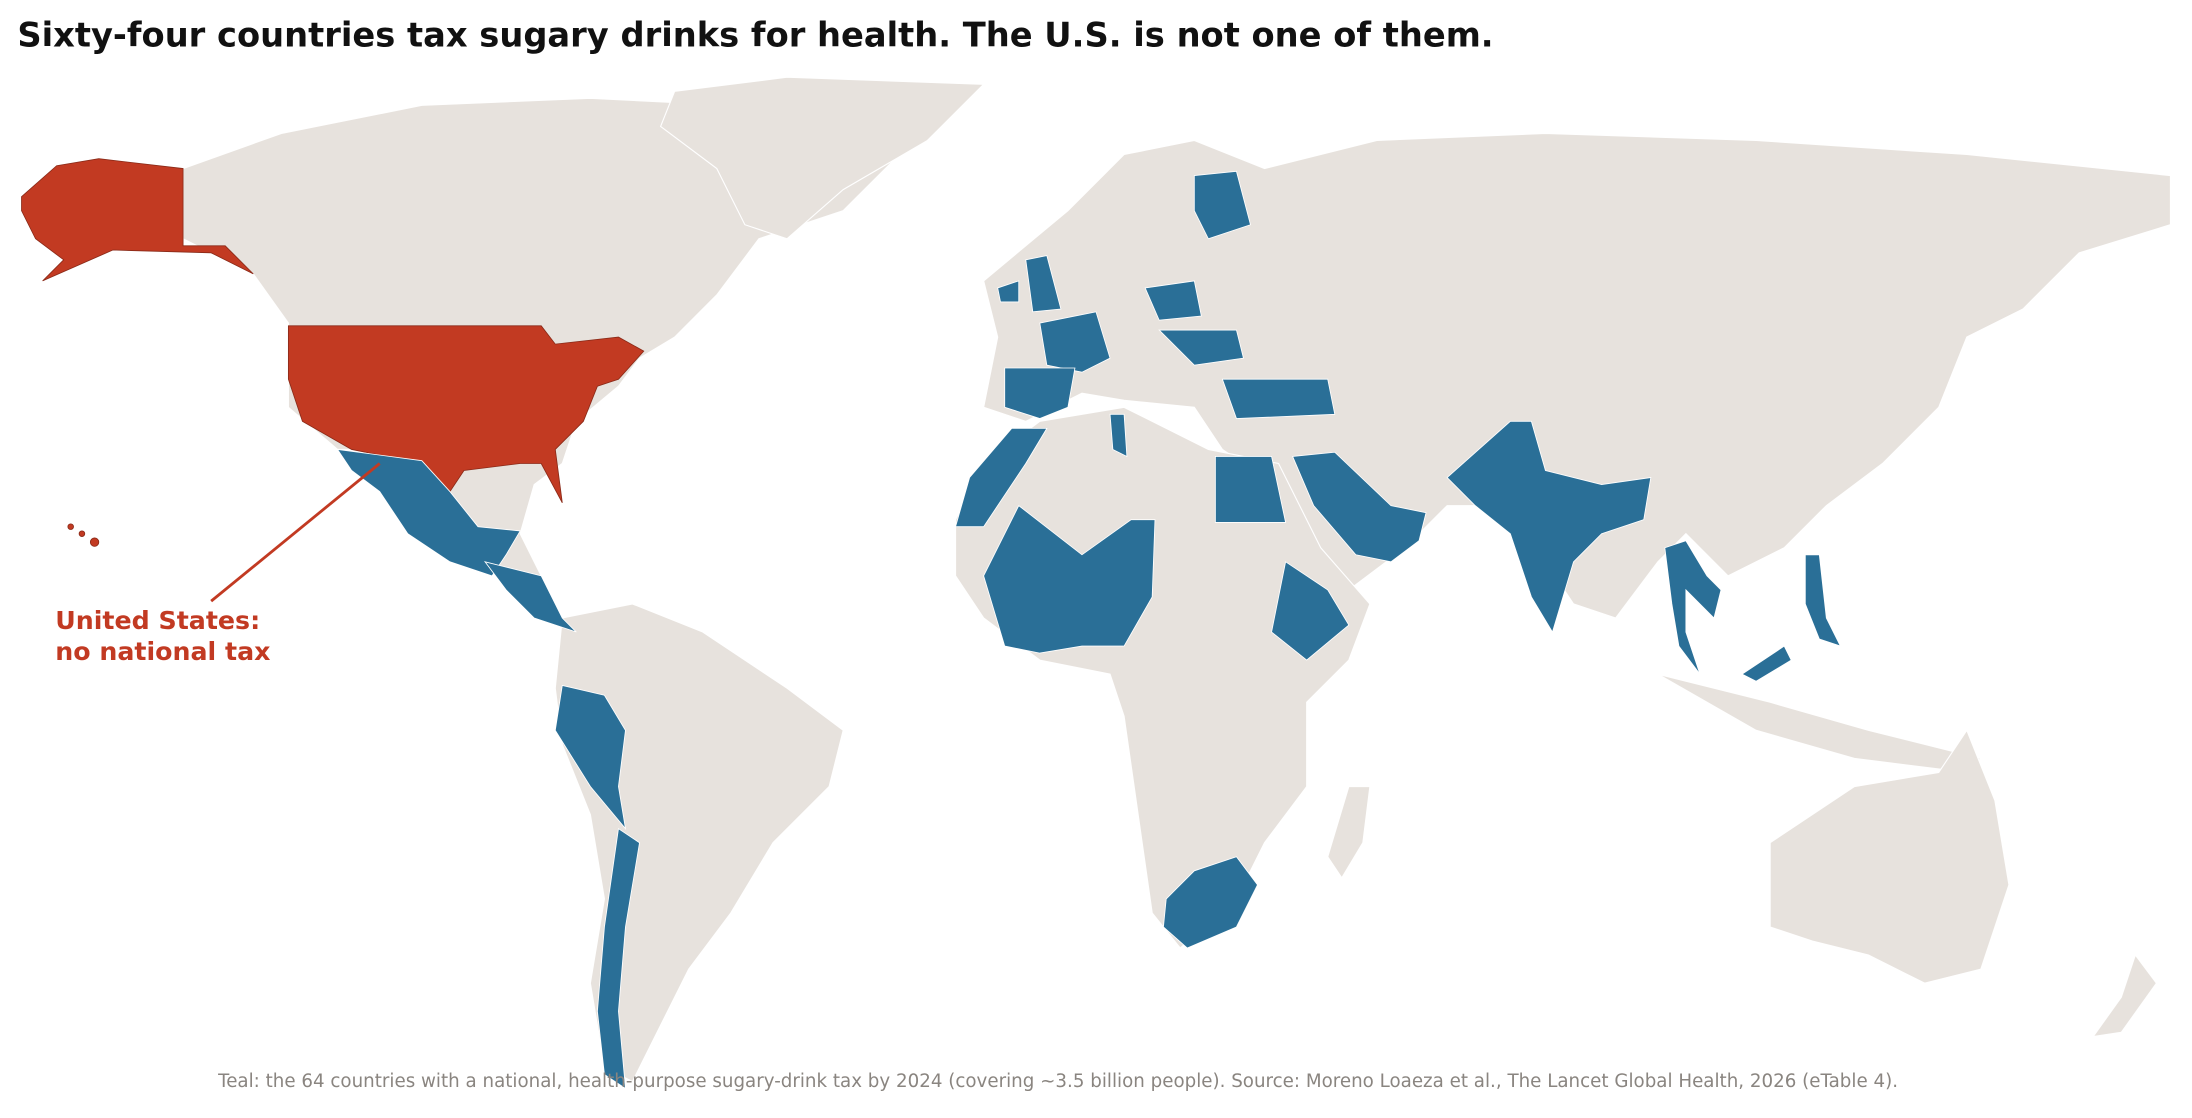 The image size is (2192, 1118). What do you see at coordinates (1549, 527) in the screenshot?
I see `south-asia` at bounding box center [1549, 527].